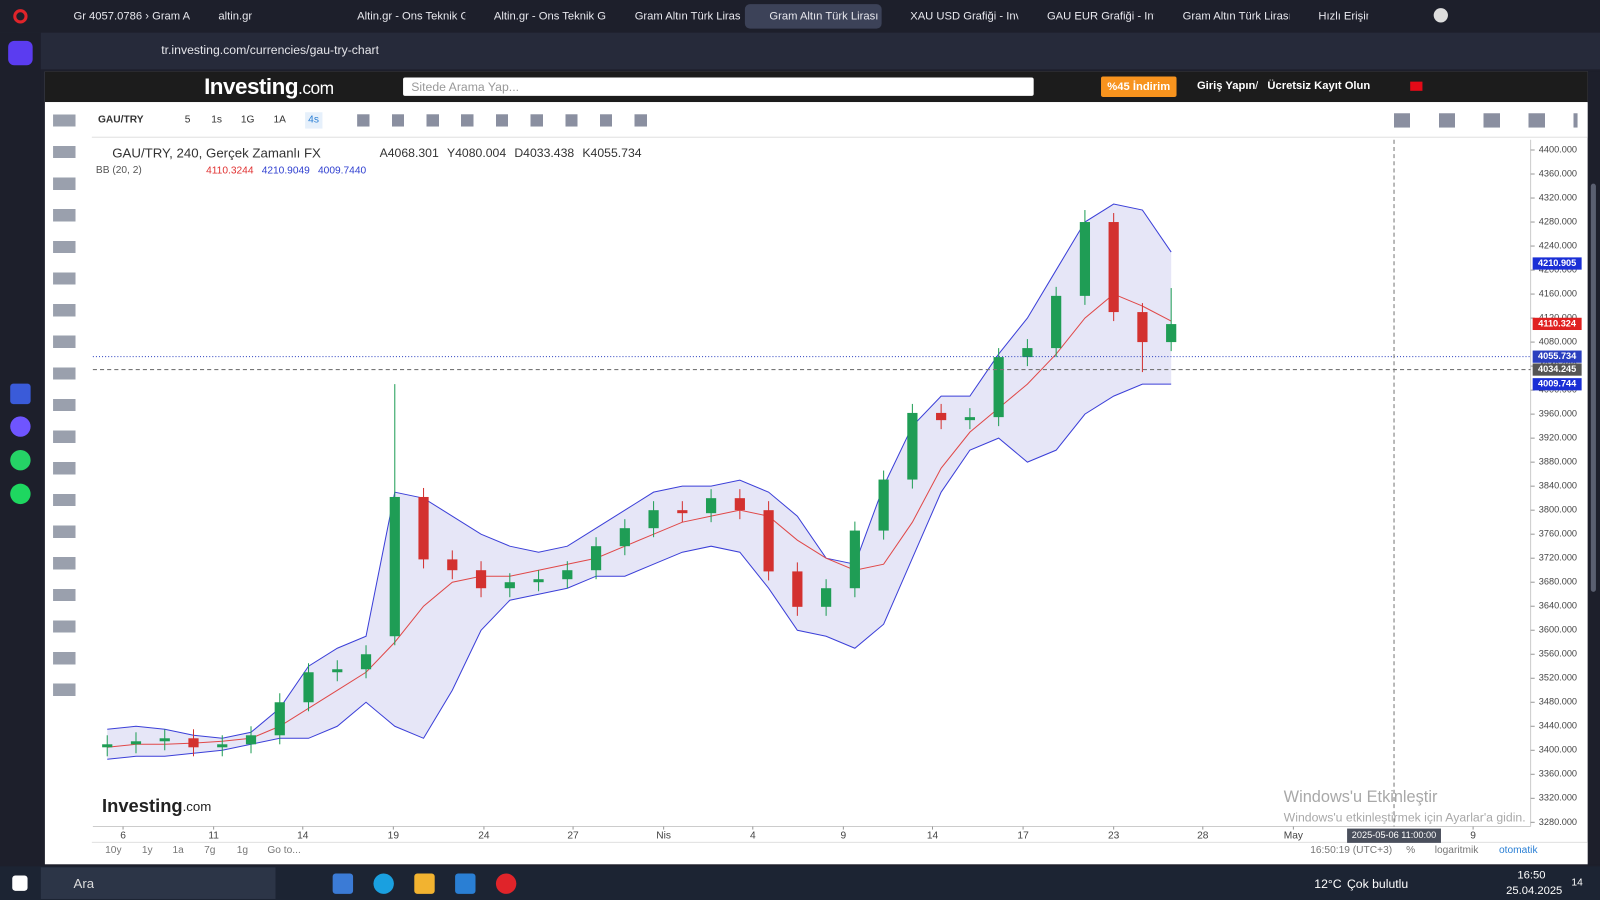  Describe the element at coordinates (1440, 15) in the screenshot. I see `new-tab` at that location.